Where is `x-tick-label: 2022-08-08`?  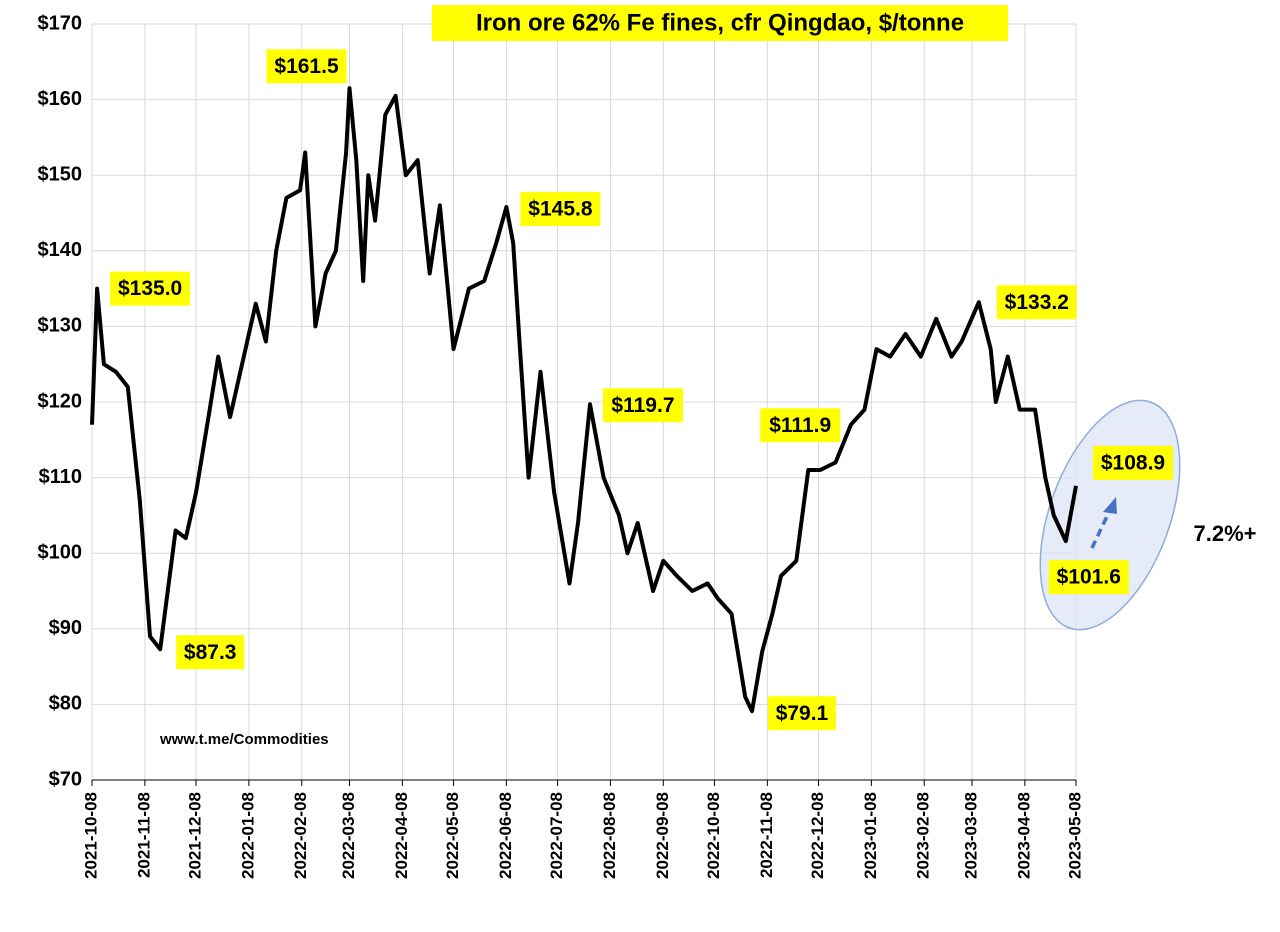
x-tick-label: 2022-08-08 is located at coordinates (609, 835).